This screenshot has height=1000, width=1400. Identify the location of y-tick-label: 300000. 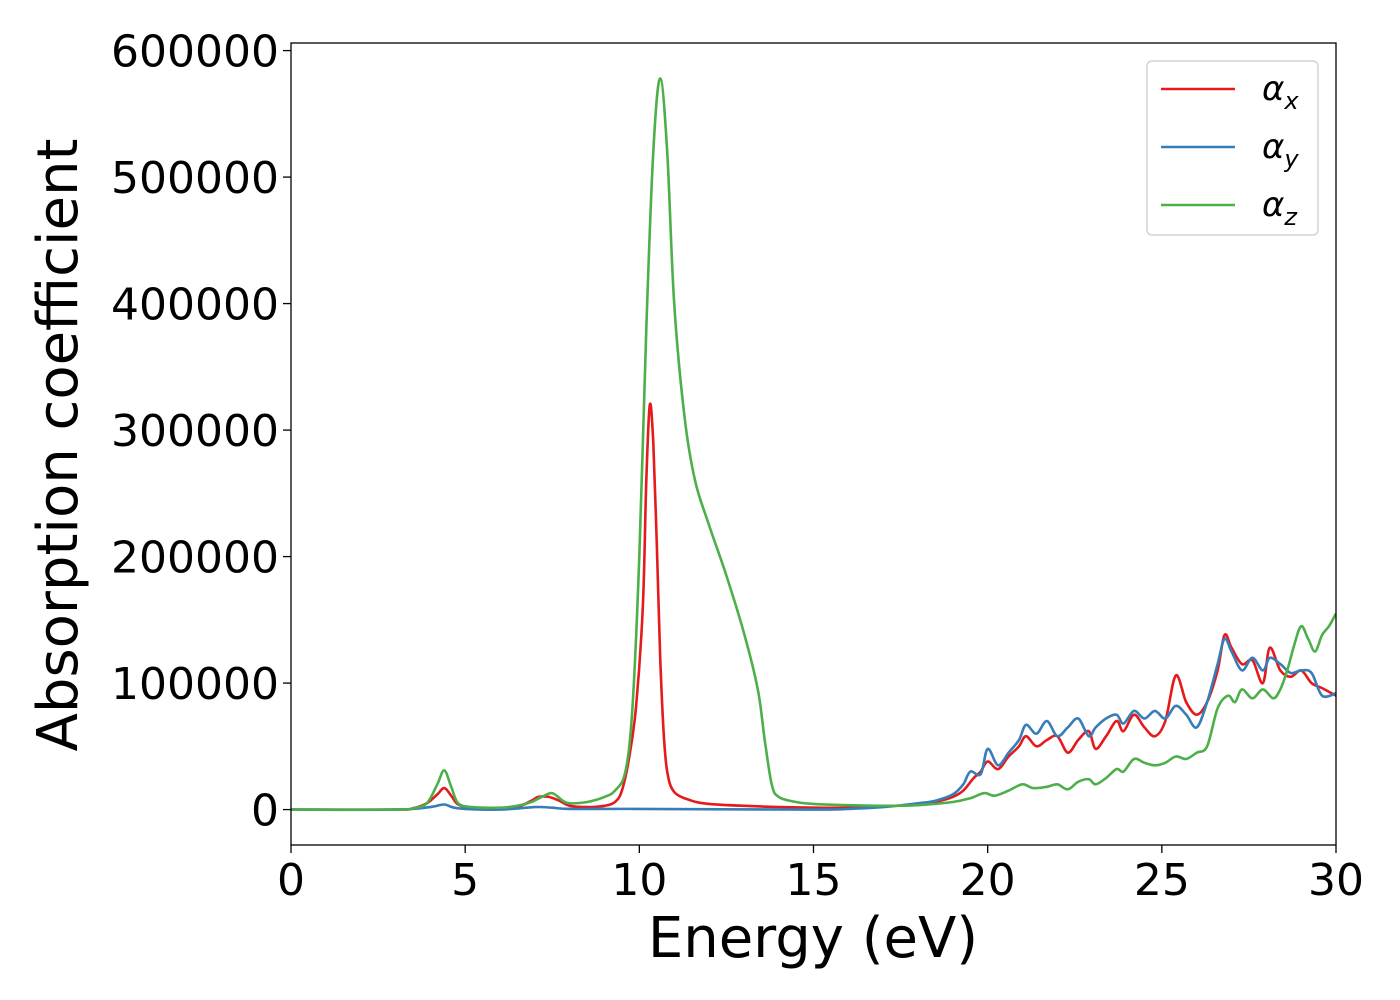
(195, 431).